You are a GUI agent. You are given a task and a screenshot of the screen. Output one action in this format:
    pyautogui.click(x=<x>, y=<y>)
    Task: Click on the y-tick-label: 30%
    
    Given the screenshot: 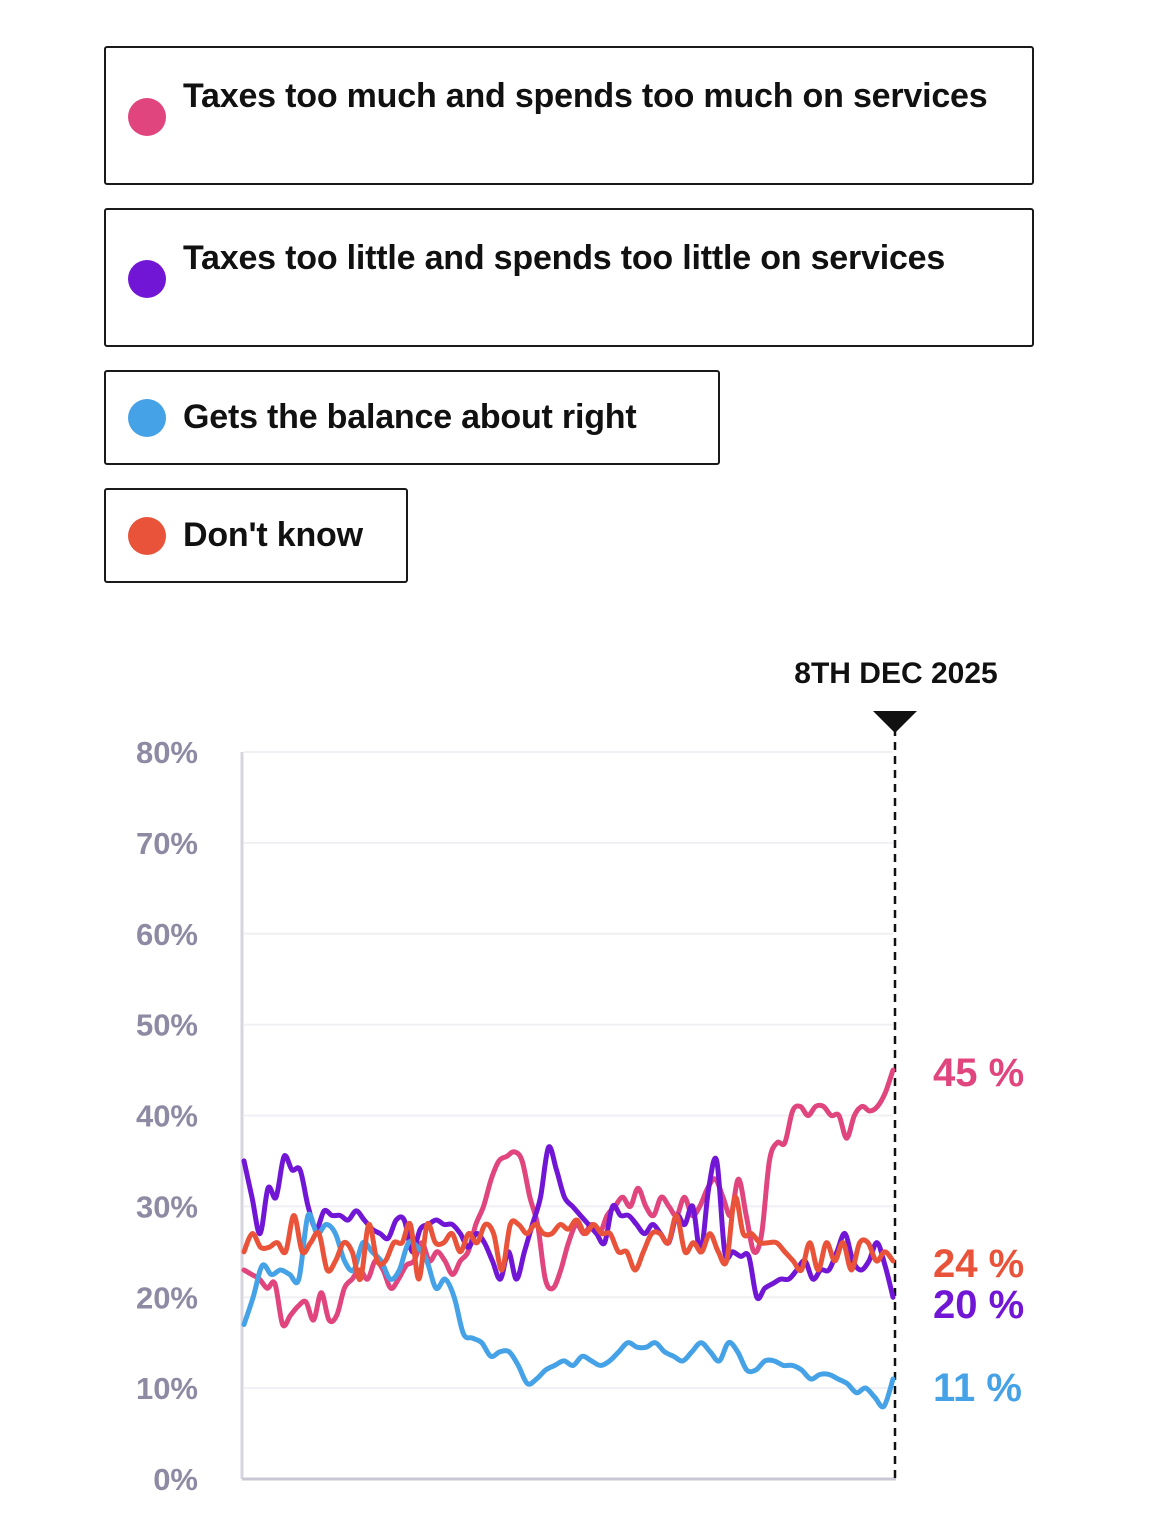 What is the action you would take?
    pyautogui.click(x=167, y=1206)
    